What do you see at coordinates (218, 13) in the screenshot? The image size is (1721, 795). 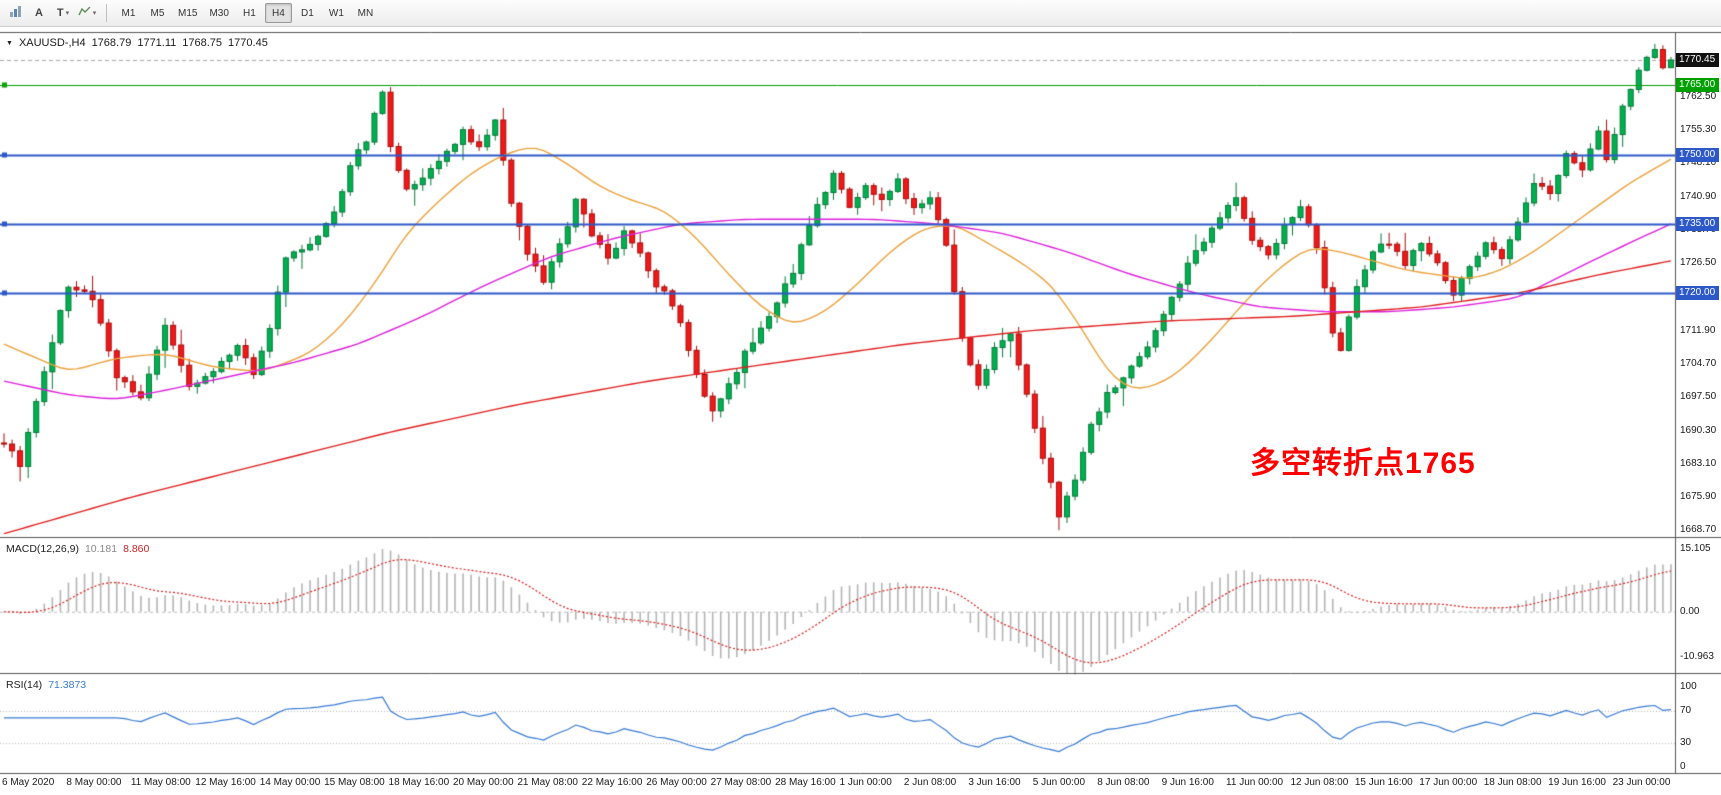 I see `timeframe-m30: M30` at bounding box center [218, 13].